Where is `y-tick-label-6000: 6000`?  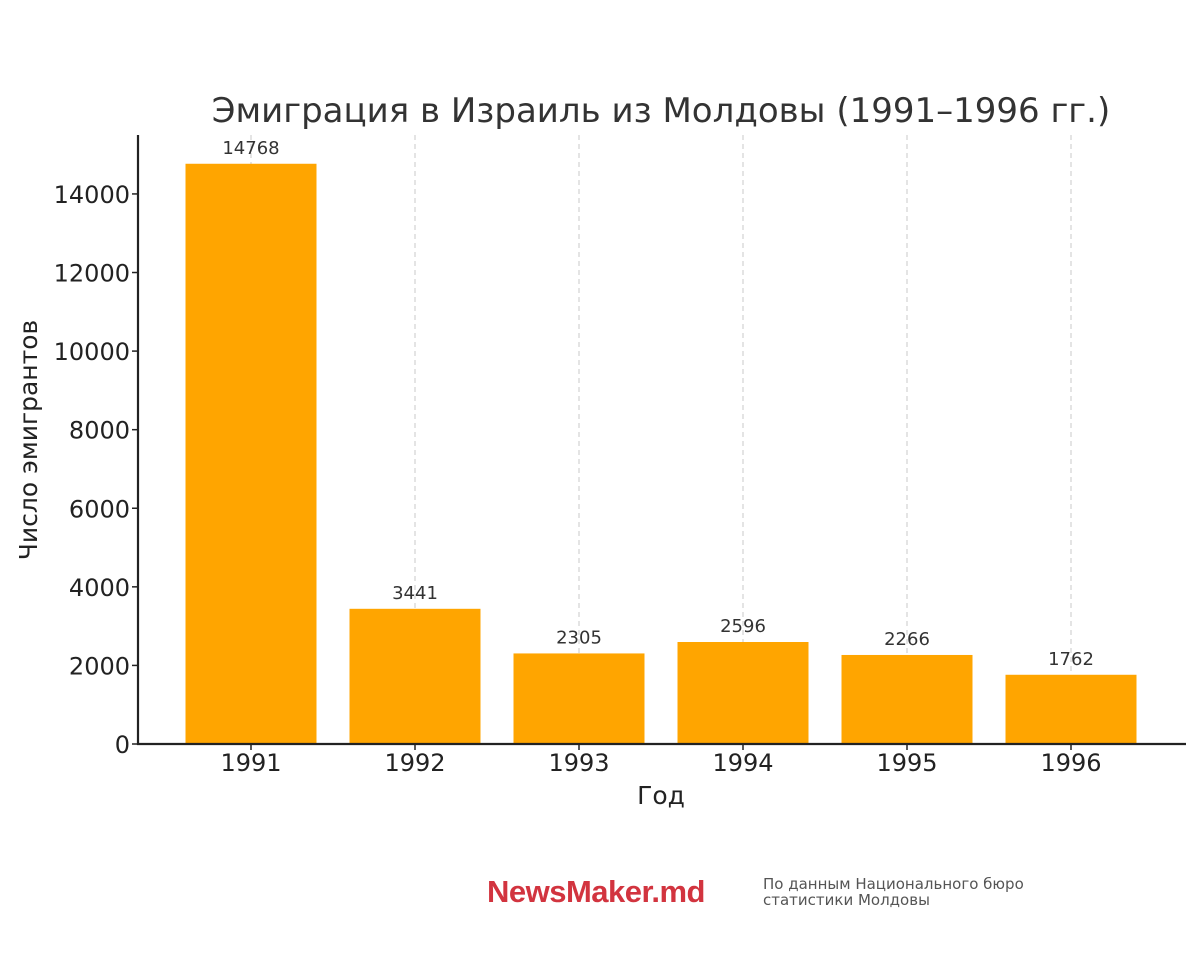 y-tick-label-6000: 6000 is located at coordinates (99, 509).